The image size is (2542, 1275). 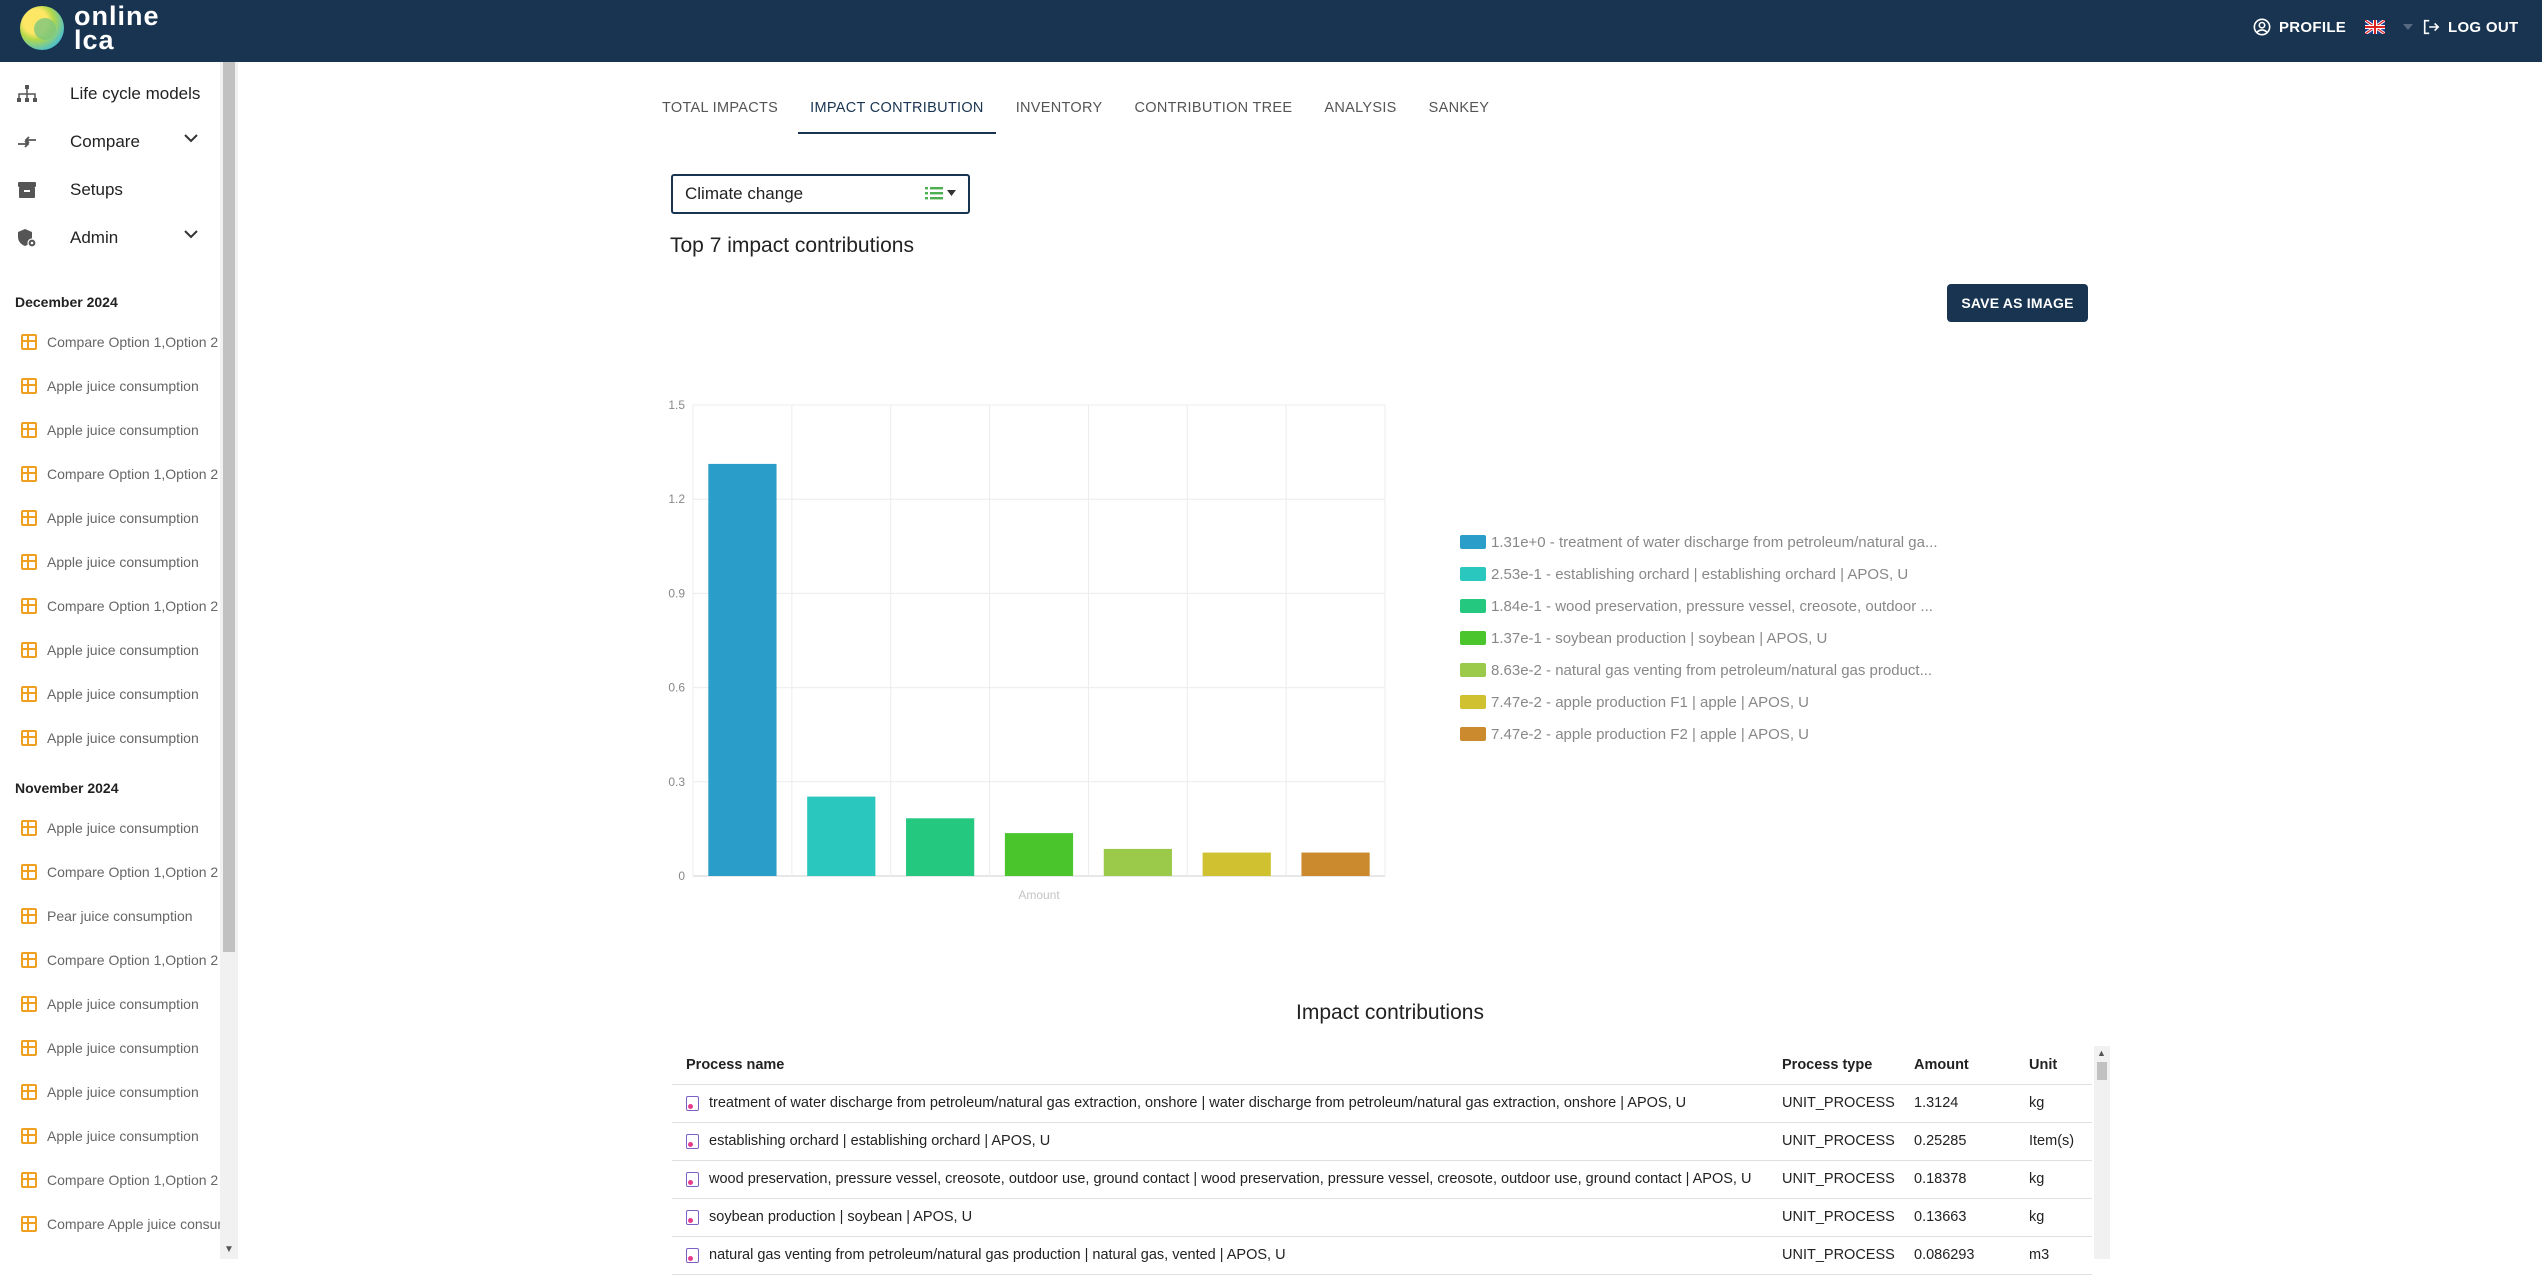 What do you see at coordinates (42, 28) in the screenshot?
I see `logo-mark-icon` at bounding box center [42, 28].